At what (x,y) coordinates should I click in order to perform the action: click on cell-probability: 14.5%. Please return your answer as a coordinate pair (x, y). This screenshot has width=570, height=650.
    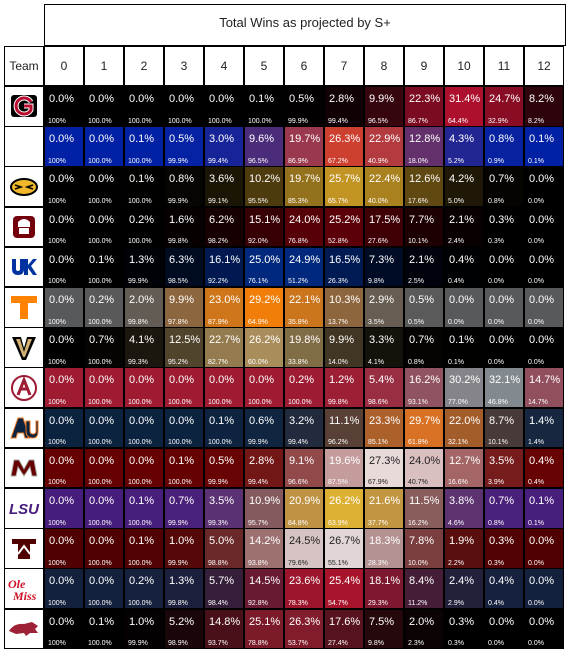
    Looking at the image, I should click on (265, 581).